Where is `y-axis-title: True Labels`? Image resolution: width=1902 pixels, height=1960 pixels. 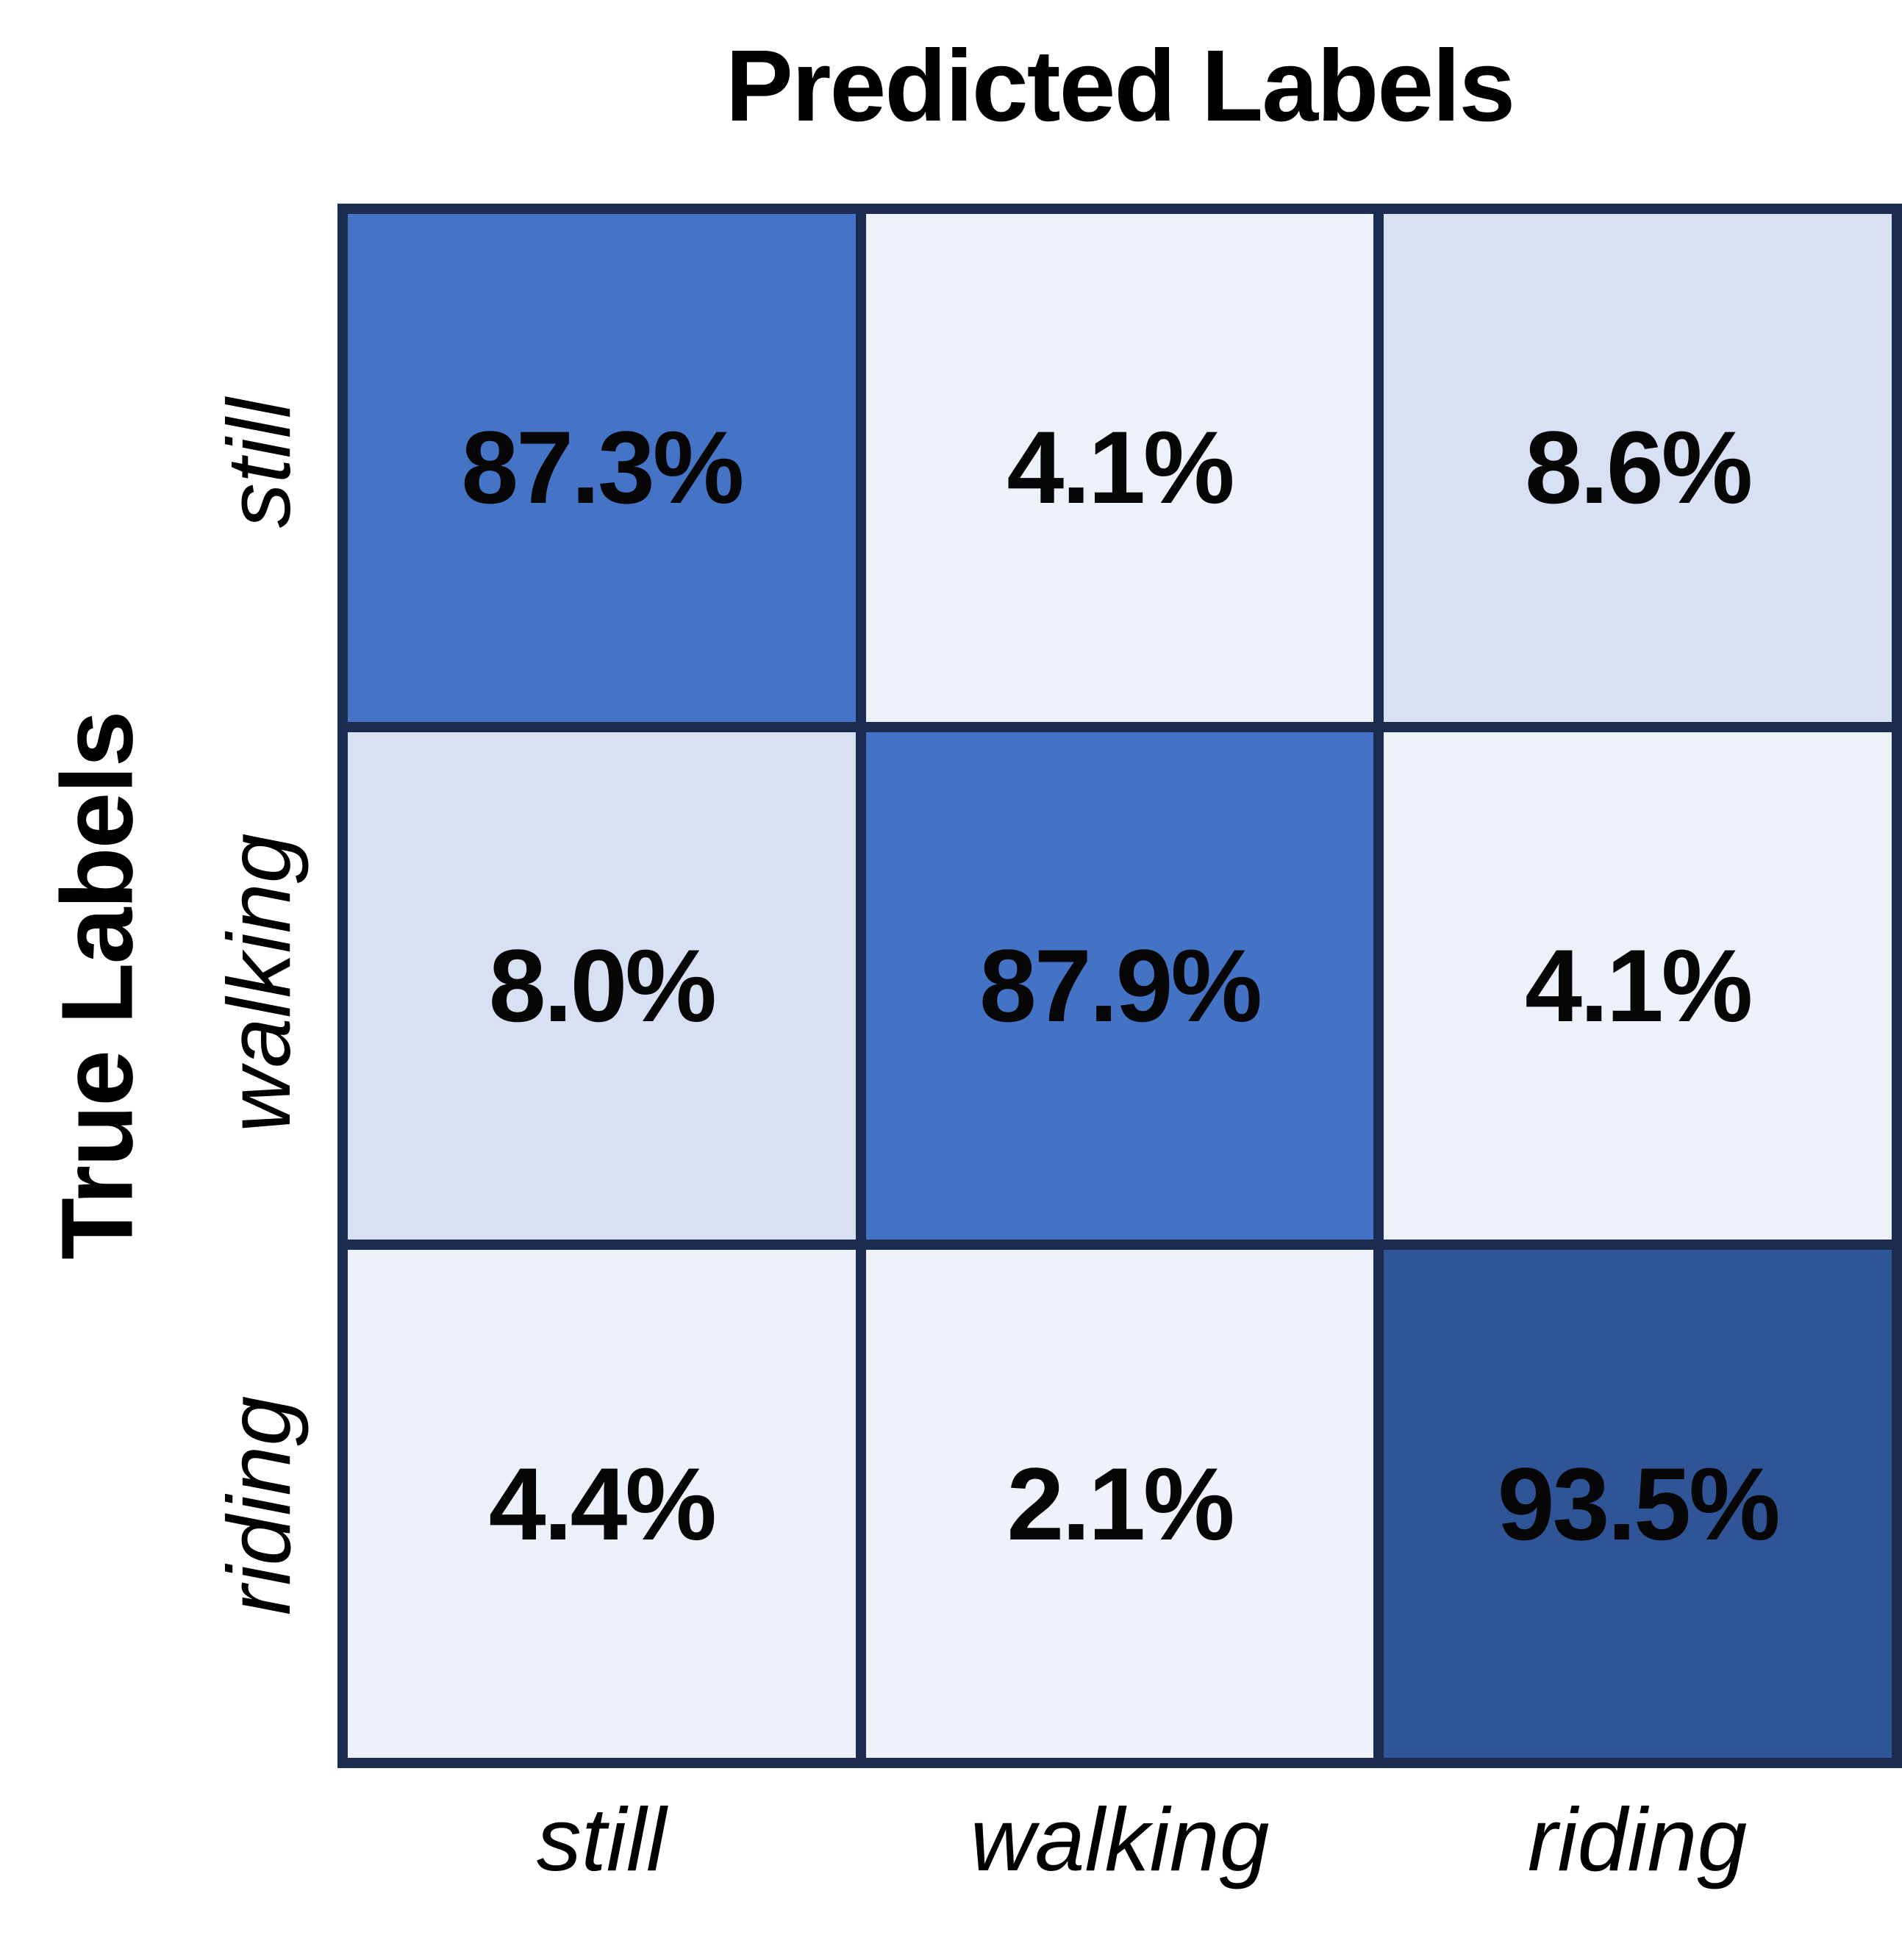 y-axis-title: True Labels is located at coordinates (97, 986).